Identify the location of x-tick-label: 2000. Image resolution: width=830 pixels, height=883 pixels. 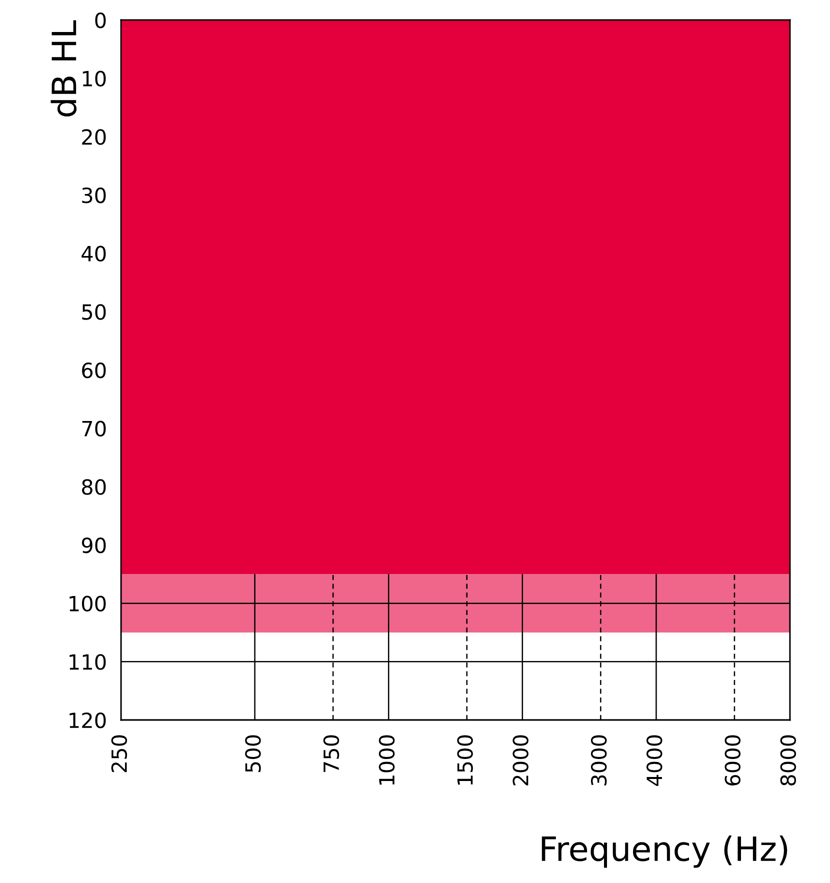
(520, 760).